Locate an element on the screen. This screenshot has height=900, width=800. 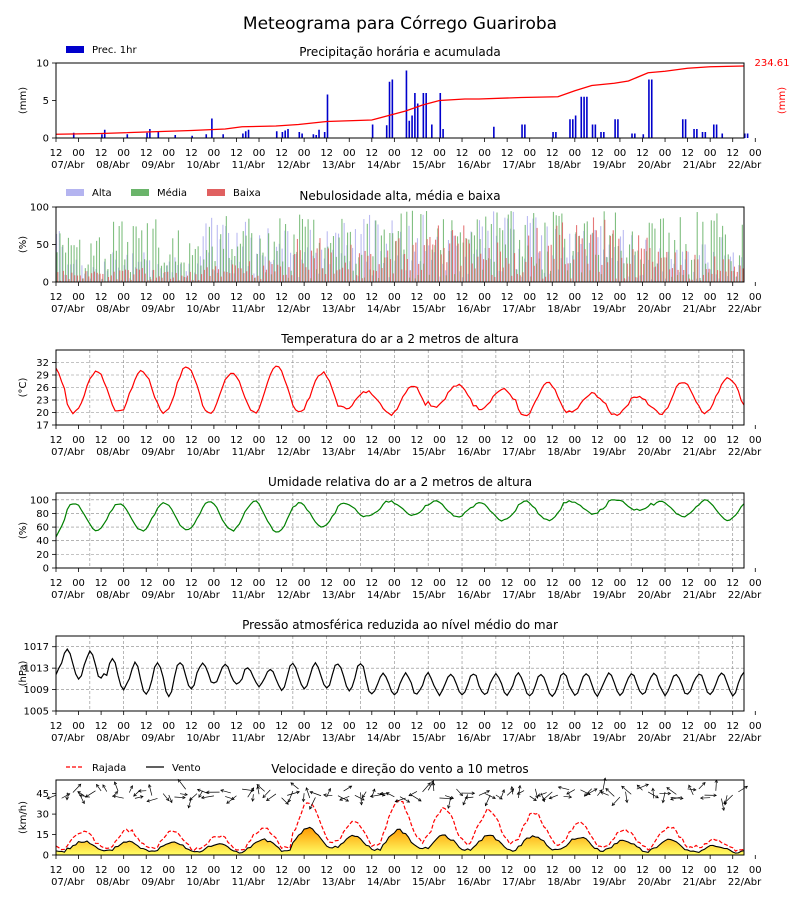
legend-swatch-cloud is located at coordinates (140, 192).